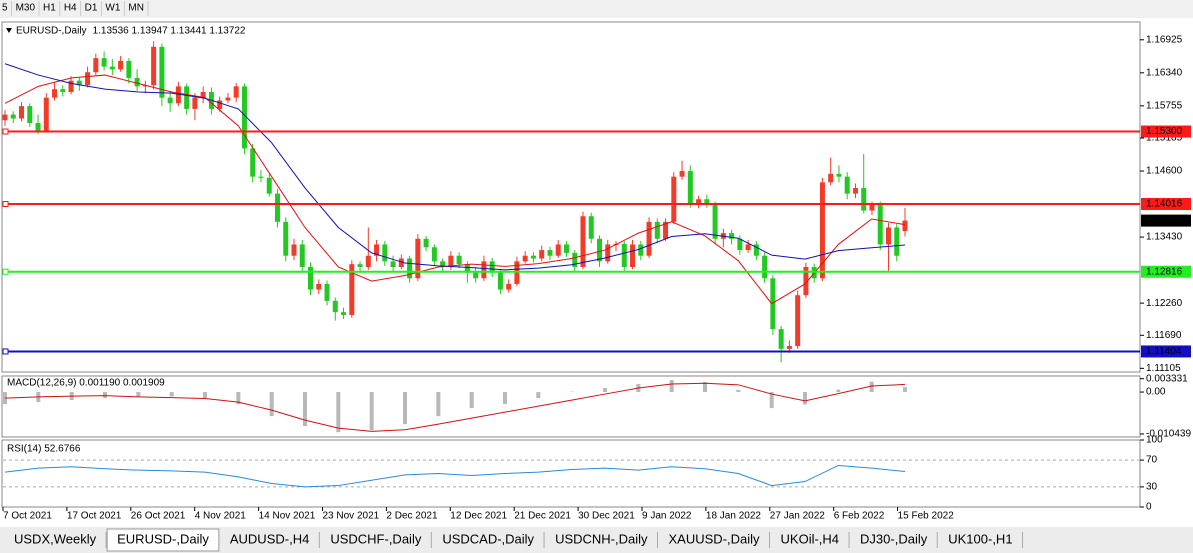 This screenshot has height=553, width=1193. What do you see at coordinates (55, 538) in the screenshot?
I see `tab: USDX,Weekly` at bounding box center [55, 538].